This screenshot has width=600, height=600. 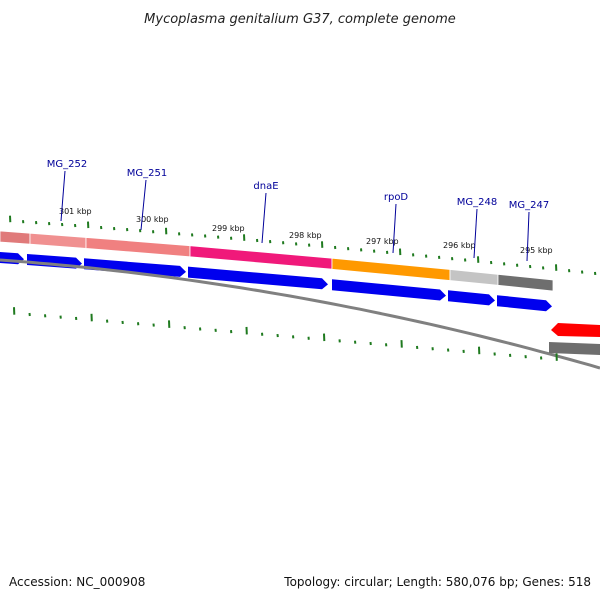 I want to click on gene-labels: MG_252 MG_251 dnaE rpoD MG_248 MG_247, so click(x=298, y=210).